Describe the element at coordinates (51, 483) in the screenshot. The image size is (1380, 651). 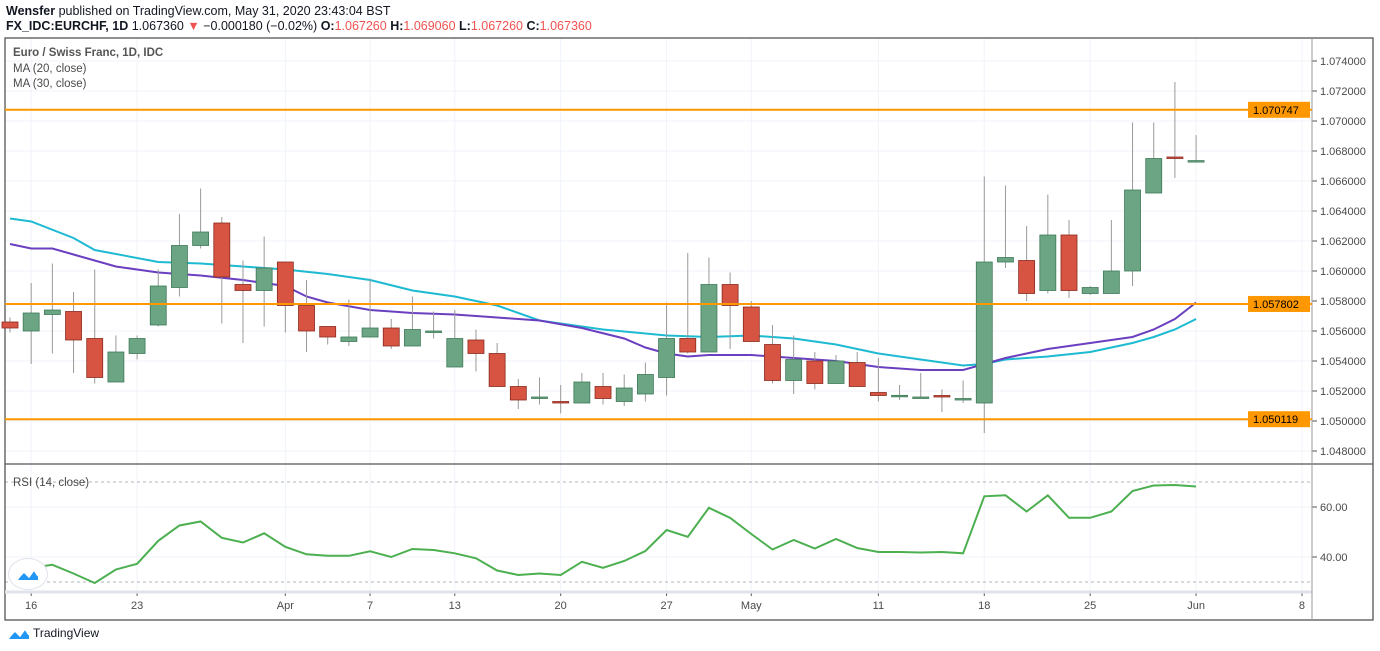
I see `rsi-legend: RSI (14, close)` at that location.